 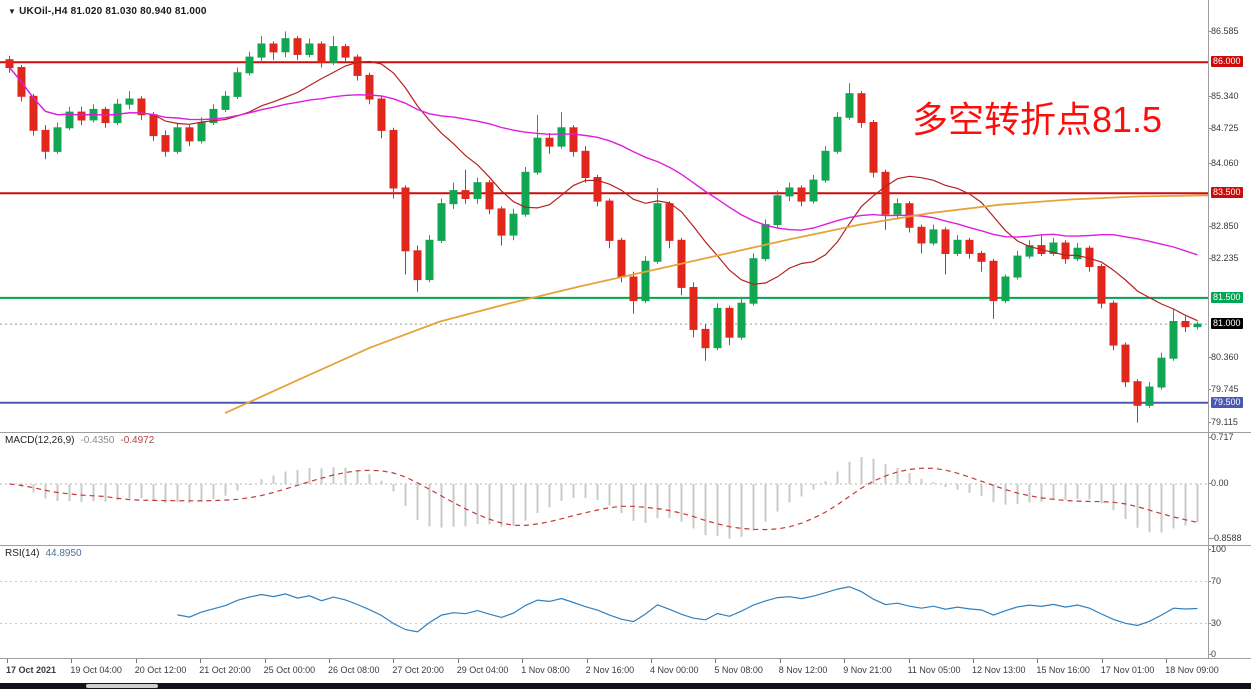 I want to click on collapse-arrow-icon: ▼, so click(x=12, y=11).